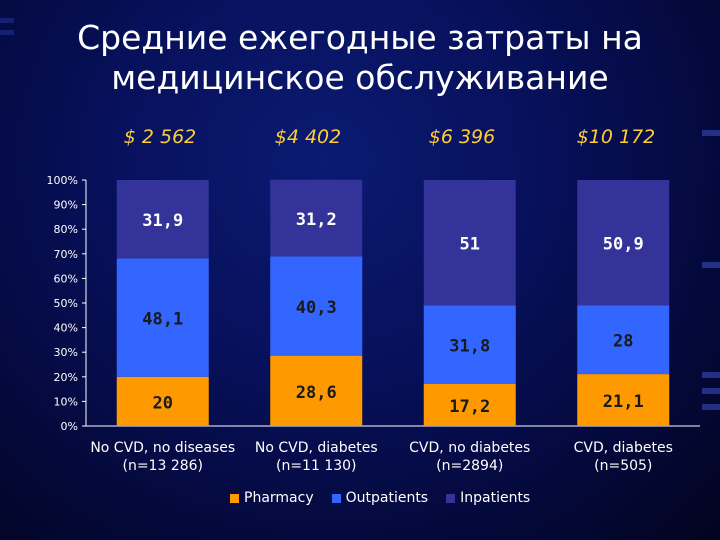  What do you see at coordinates (66, 377) in the screenshot?
I see `y-tick-label: 20%` at bounding box center [66, 377].